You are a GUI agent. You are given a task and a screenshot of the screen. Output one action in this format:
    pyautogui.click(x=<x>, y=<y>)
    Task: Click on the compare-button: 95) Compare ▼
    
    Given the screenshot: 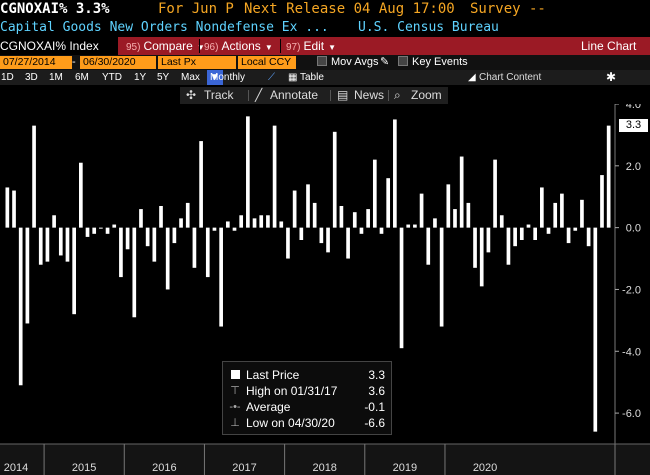 What is the action you would take?
    pyautogui.click(x=165, y=46)
    